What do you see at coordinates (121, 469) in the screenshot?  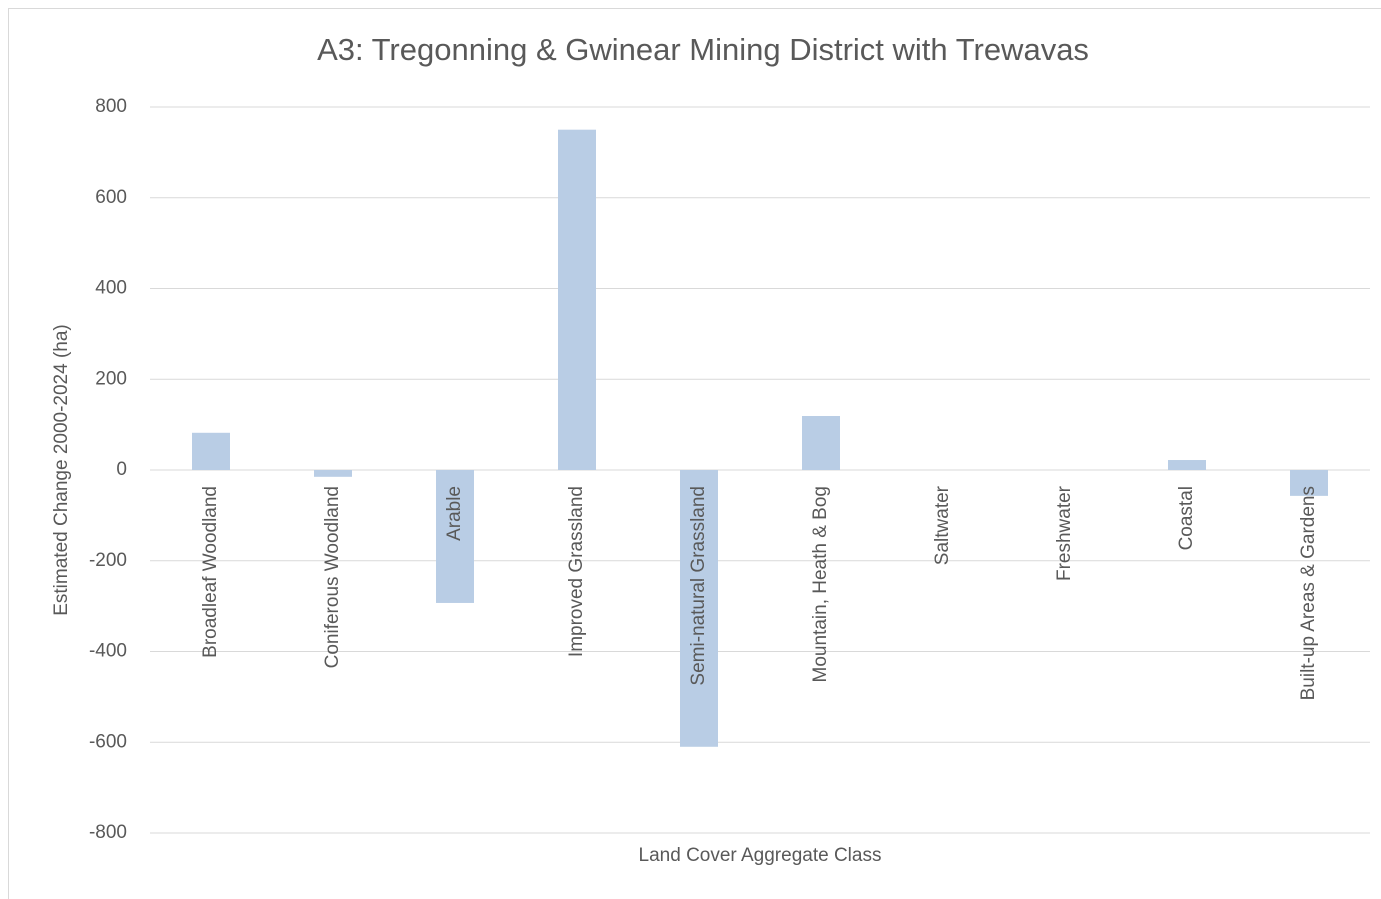 I see `y-tick-label: 0` at bounding box center [121, 469].